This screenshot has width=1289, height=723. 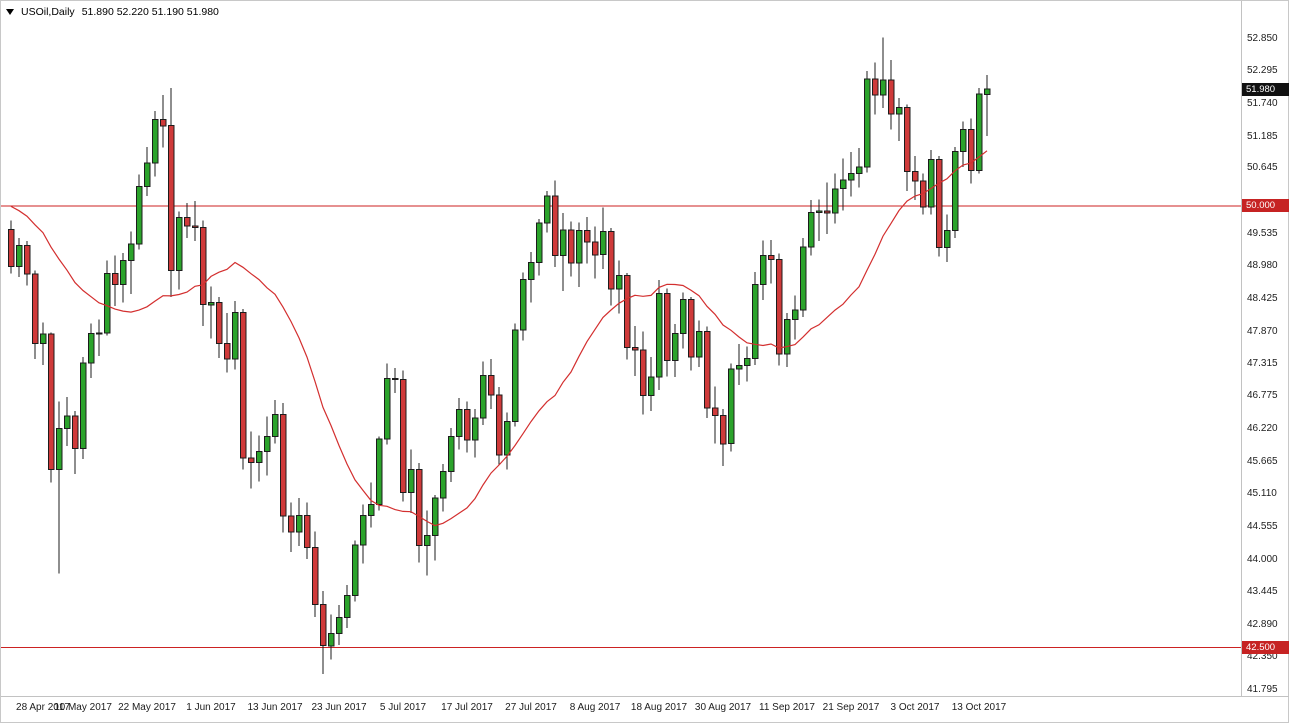 I want to click on level-price-tag: 42.500, so click(x=1265, y=647).